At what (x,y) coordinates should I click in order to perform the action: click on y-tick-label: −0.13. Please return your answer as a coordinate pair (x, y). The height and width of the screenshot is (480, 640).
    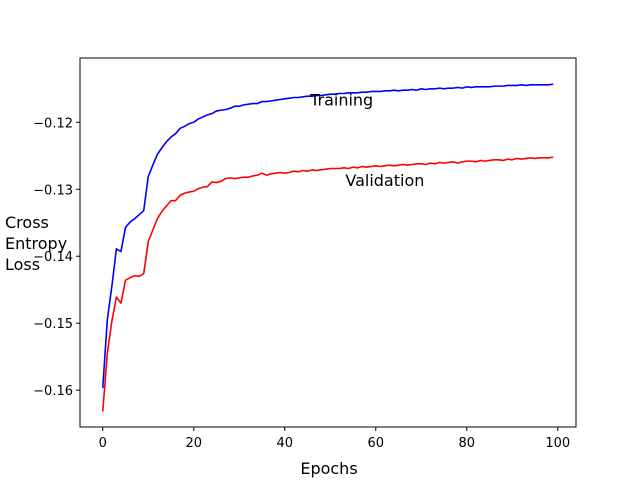
    Looking at the image, I should click on (53, 190).